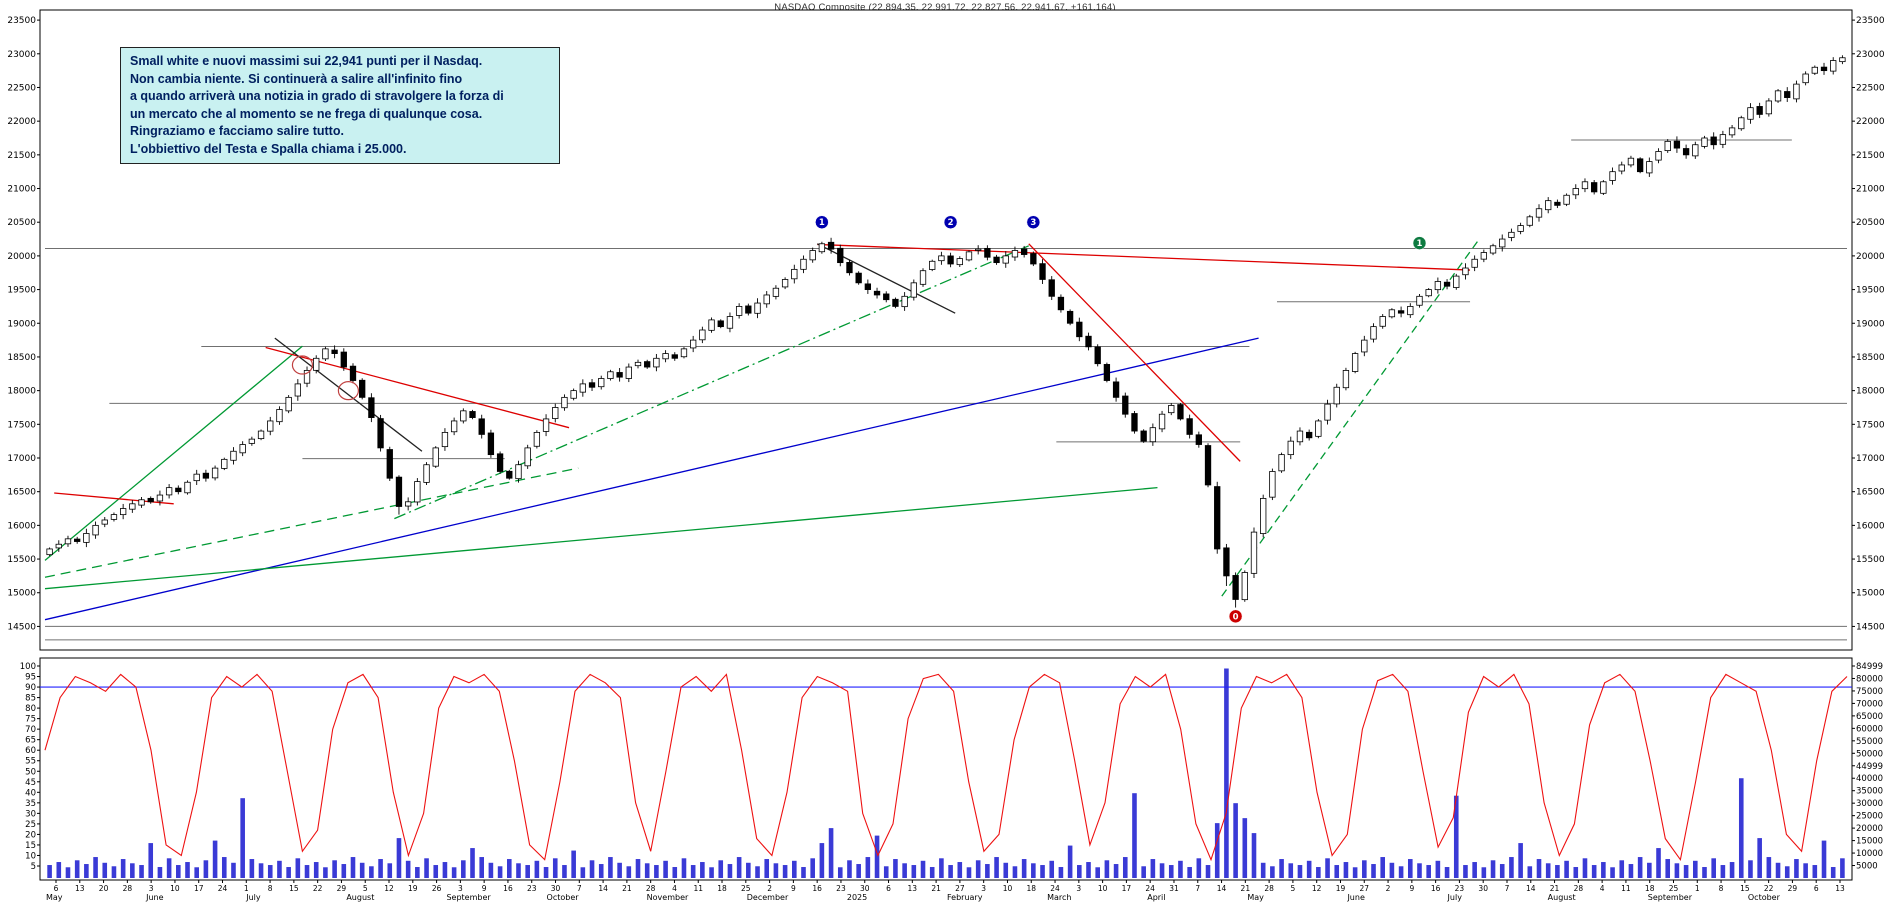 The height and width of the screenshot is (902, 1890). What do you see at coordinates (668, 897) in the screenshot?
I see `svg-text: November` at bounding box center [668, 897].